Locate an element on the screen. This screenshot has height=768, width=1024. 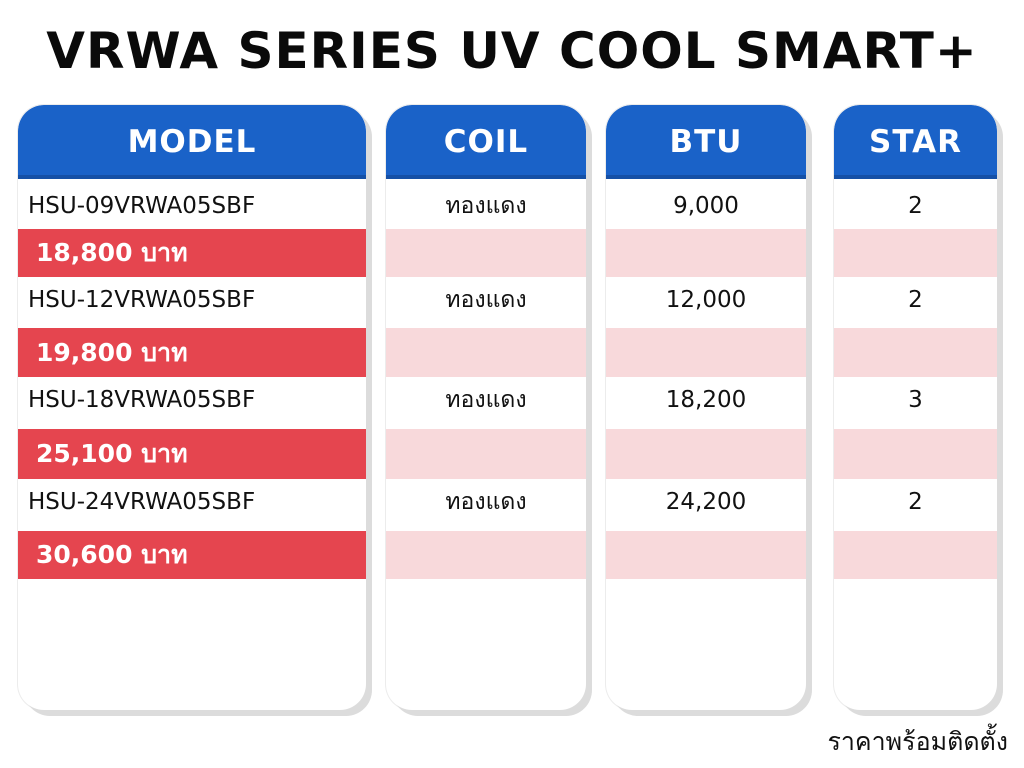
footer-note: ราคาพร้อมติดตั้ง is located at coordinates (917, 741).